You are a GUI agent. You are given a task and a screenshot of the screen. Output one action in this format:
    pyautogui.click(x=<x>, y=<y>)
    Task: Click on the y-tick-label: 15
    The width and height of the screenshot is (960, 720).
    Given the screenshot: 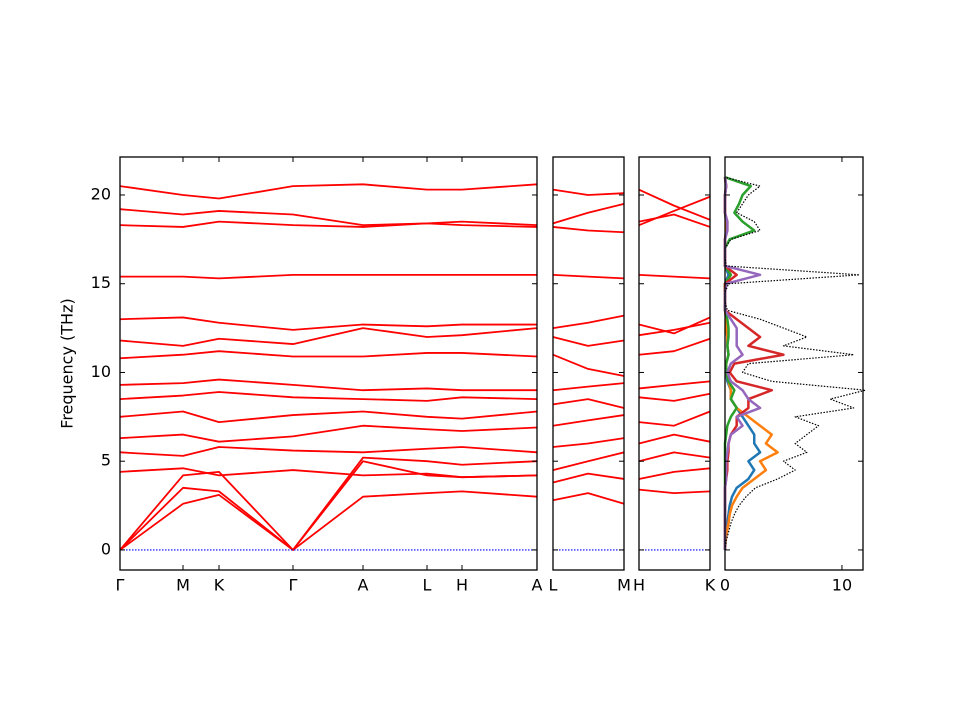 What is the action you would take?
    pyautogui.click(x=101, y=282)
    